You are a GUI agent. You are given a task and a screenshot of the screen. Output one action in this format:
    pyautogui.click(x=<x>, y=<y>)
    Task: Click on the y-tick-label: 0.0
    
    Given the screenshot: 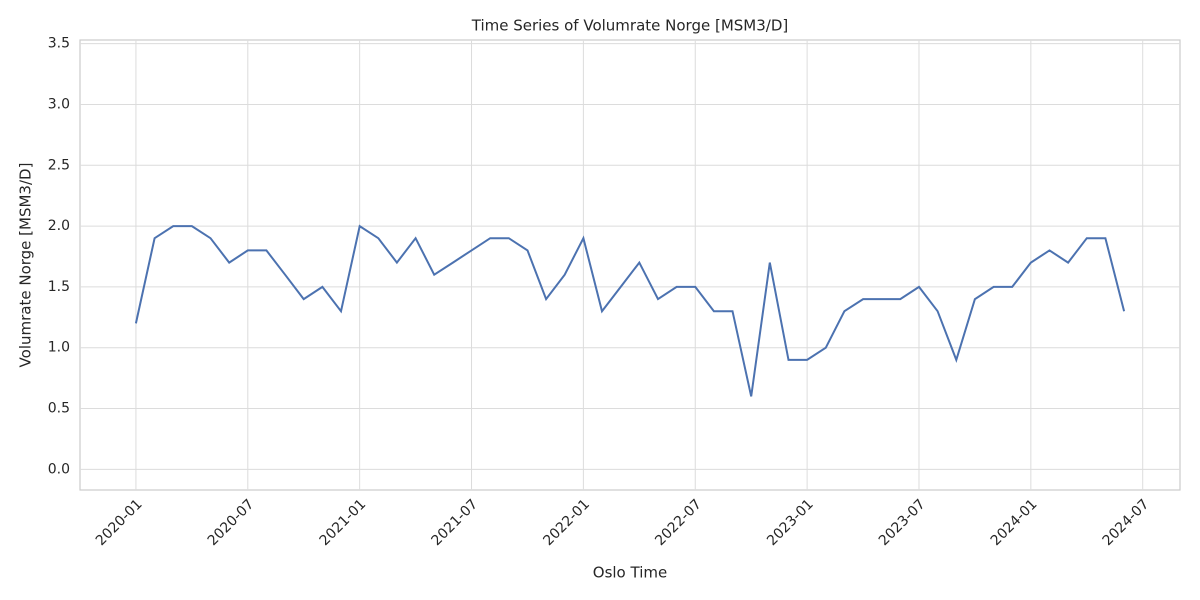 What is the action you would take?
    pyautogui.click(x=59, y=469)
    